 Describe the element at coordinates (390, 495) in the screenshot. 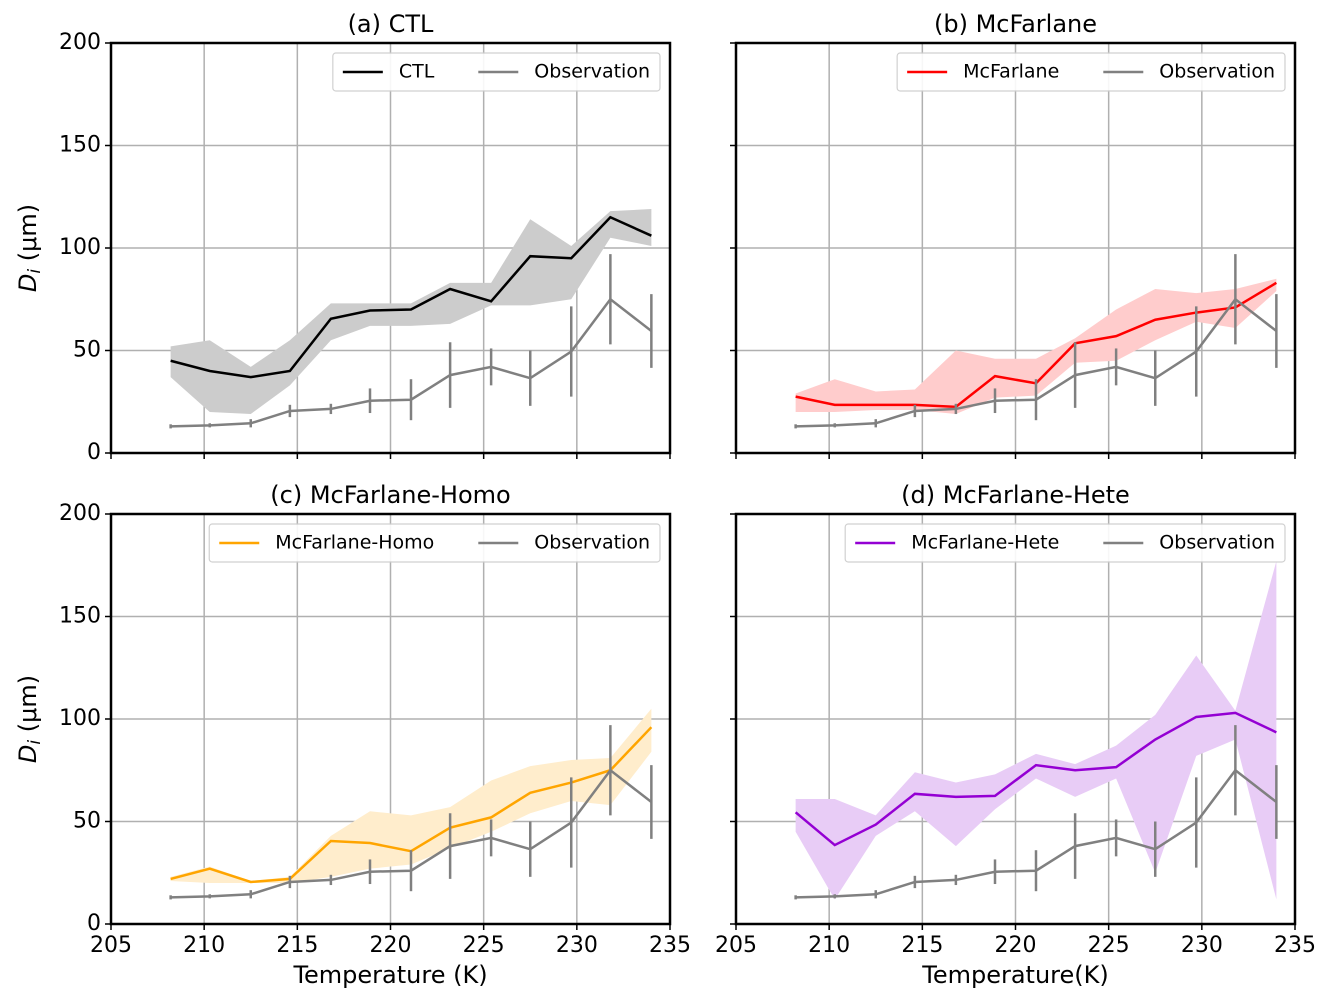

I see `chart-title: (c) McFarlane-Homo` at that location.